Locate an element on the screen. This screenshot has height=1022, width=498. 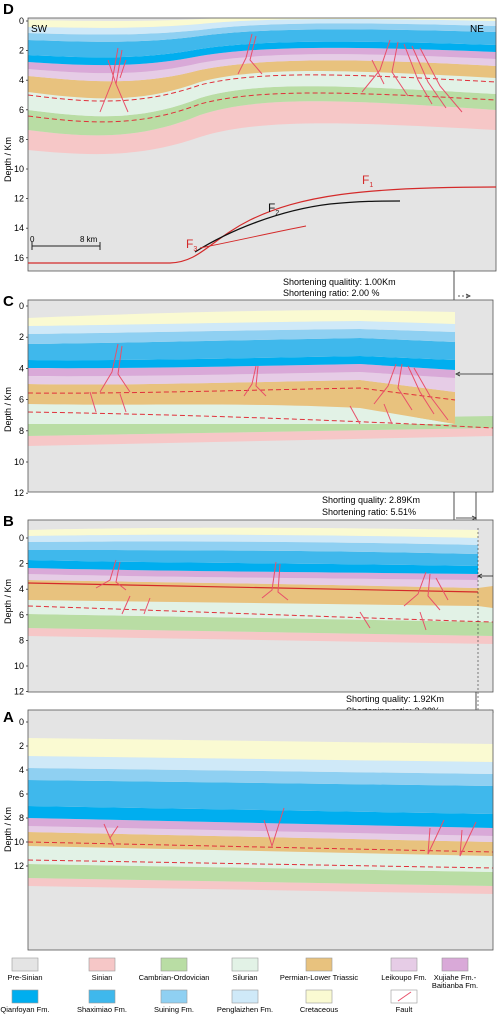
legend-item: Permian-Lower Triassic is located at coordinates (319, 969).